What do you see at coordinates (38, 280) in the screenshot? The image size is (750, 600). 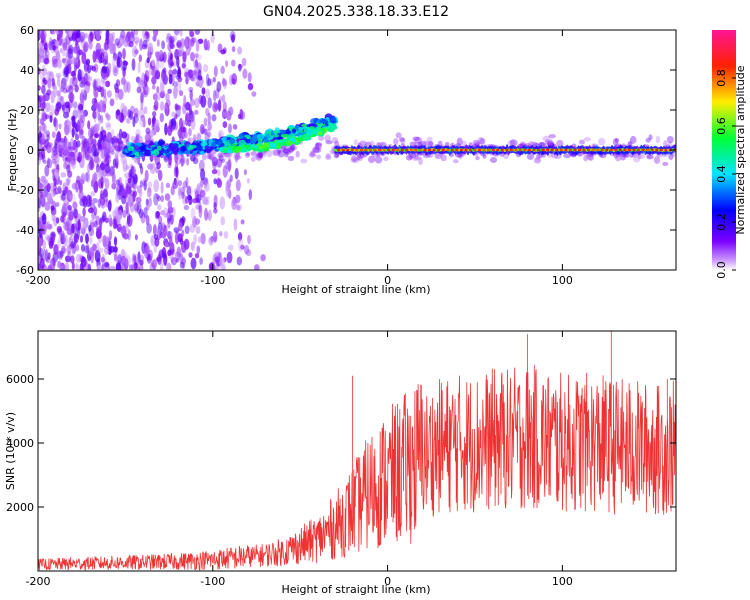 I see `x-tick-label: -200` at bounding box center [38, 280].